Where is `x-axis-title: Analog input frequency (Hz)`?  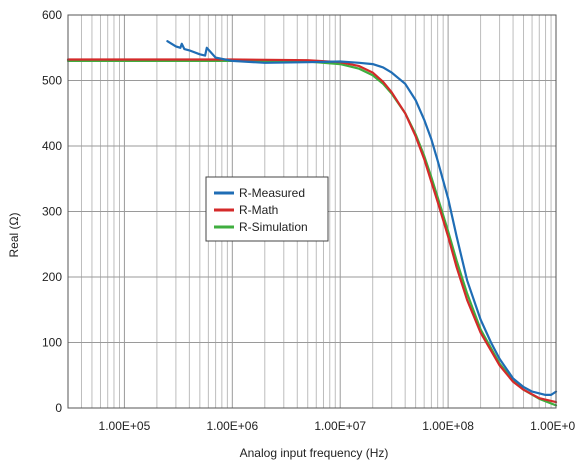
x-axis-title: Analog input frequency (Hz) is located at coordinates (314, 453).